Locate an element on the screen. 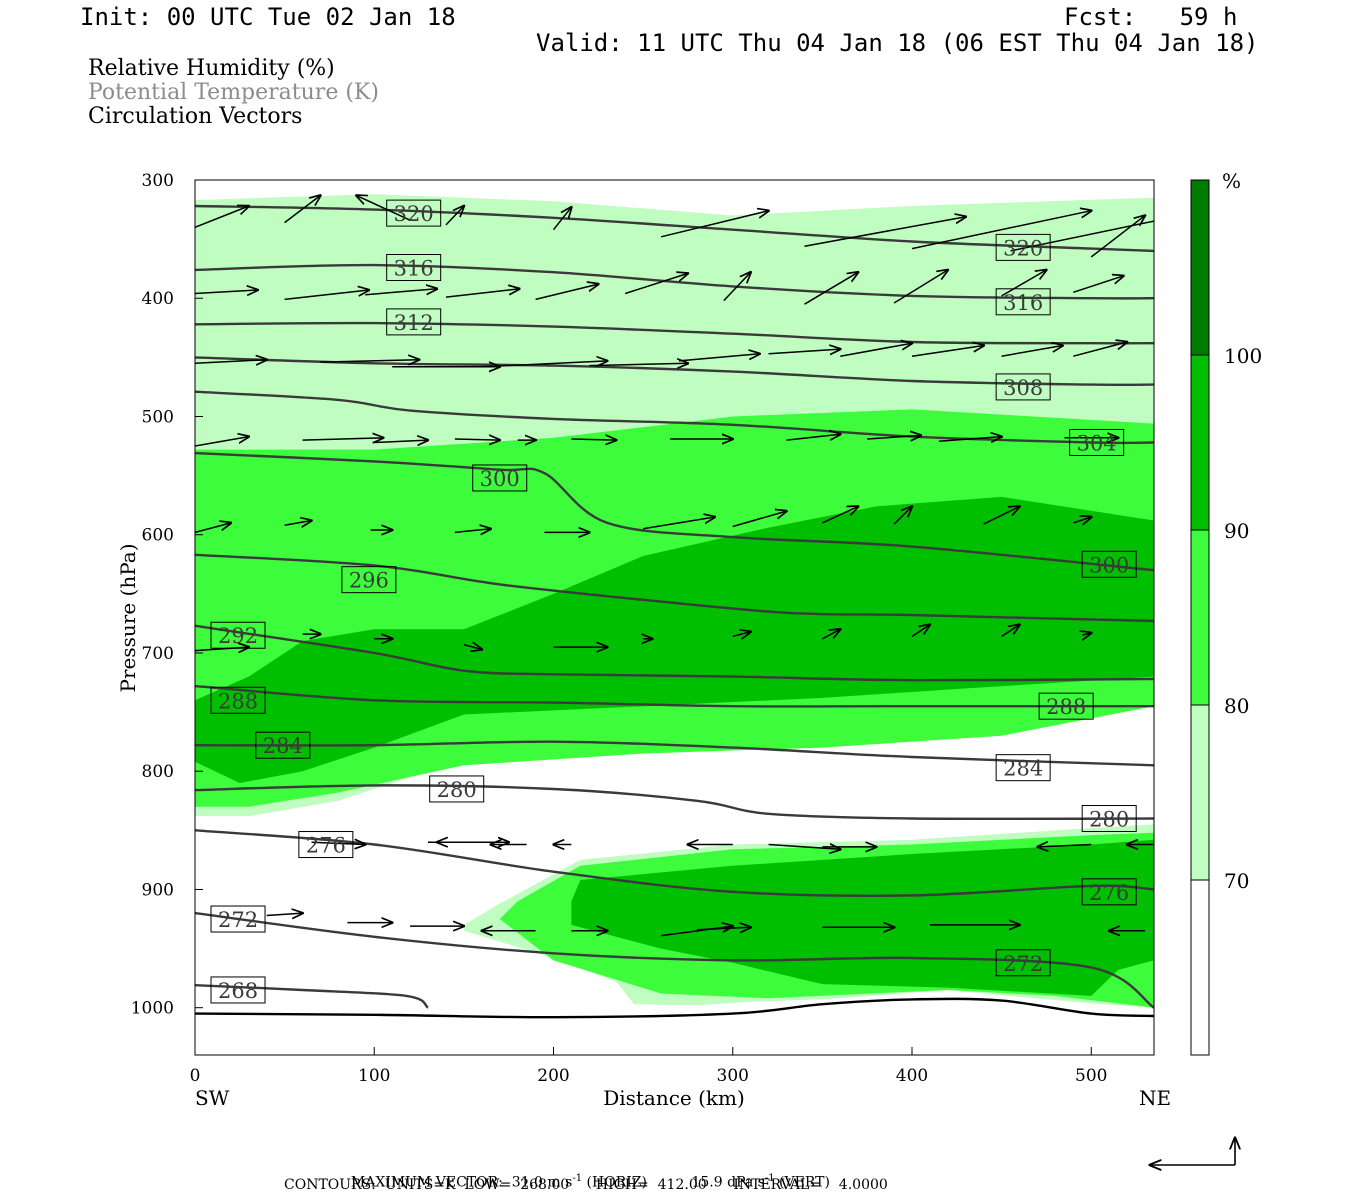 The image size is (1350, 1200). init-time: Init: 00 UTC Tue 02 Jan 18 is located at coordinates (268, 17).